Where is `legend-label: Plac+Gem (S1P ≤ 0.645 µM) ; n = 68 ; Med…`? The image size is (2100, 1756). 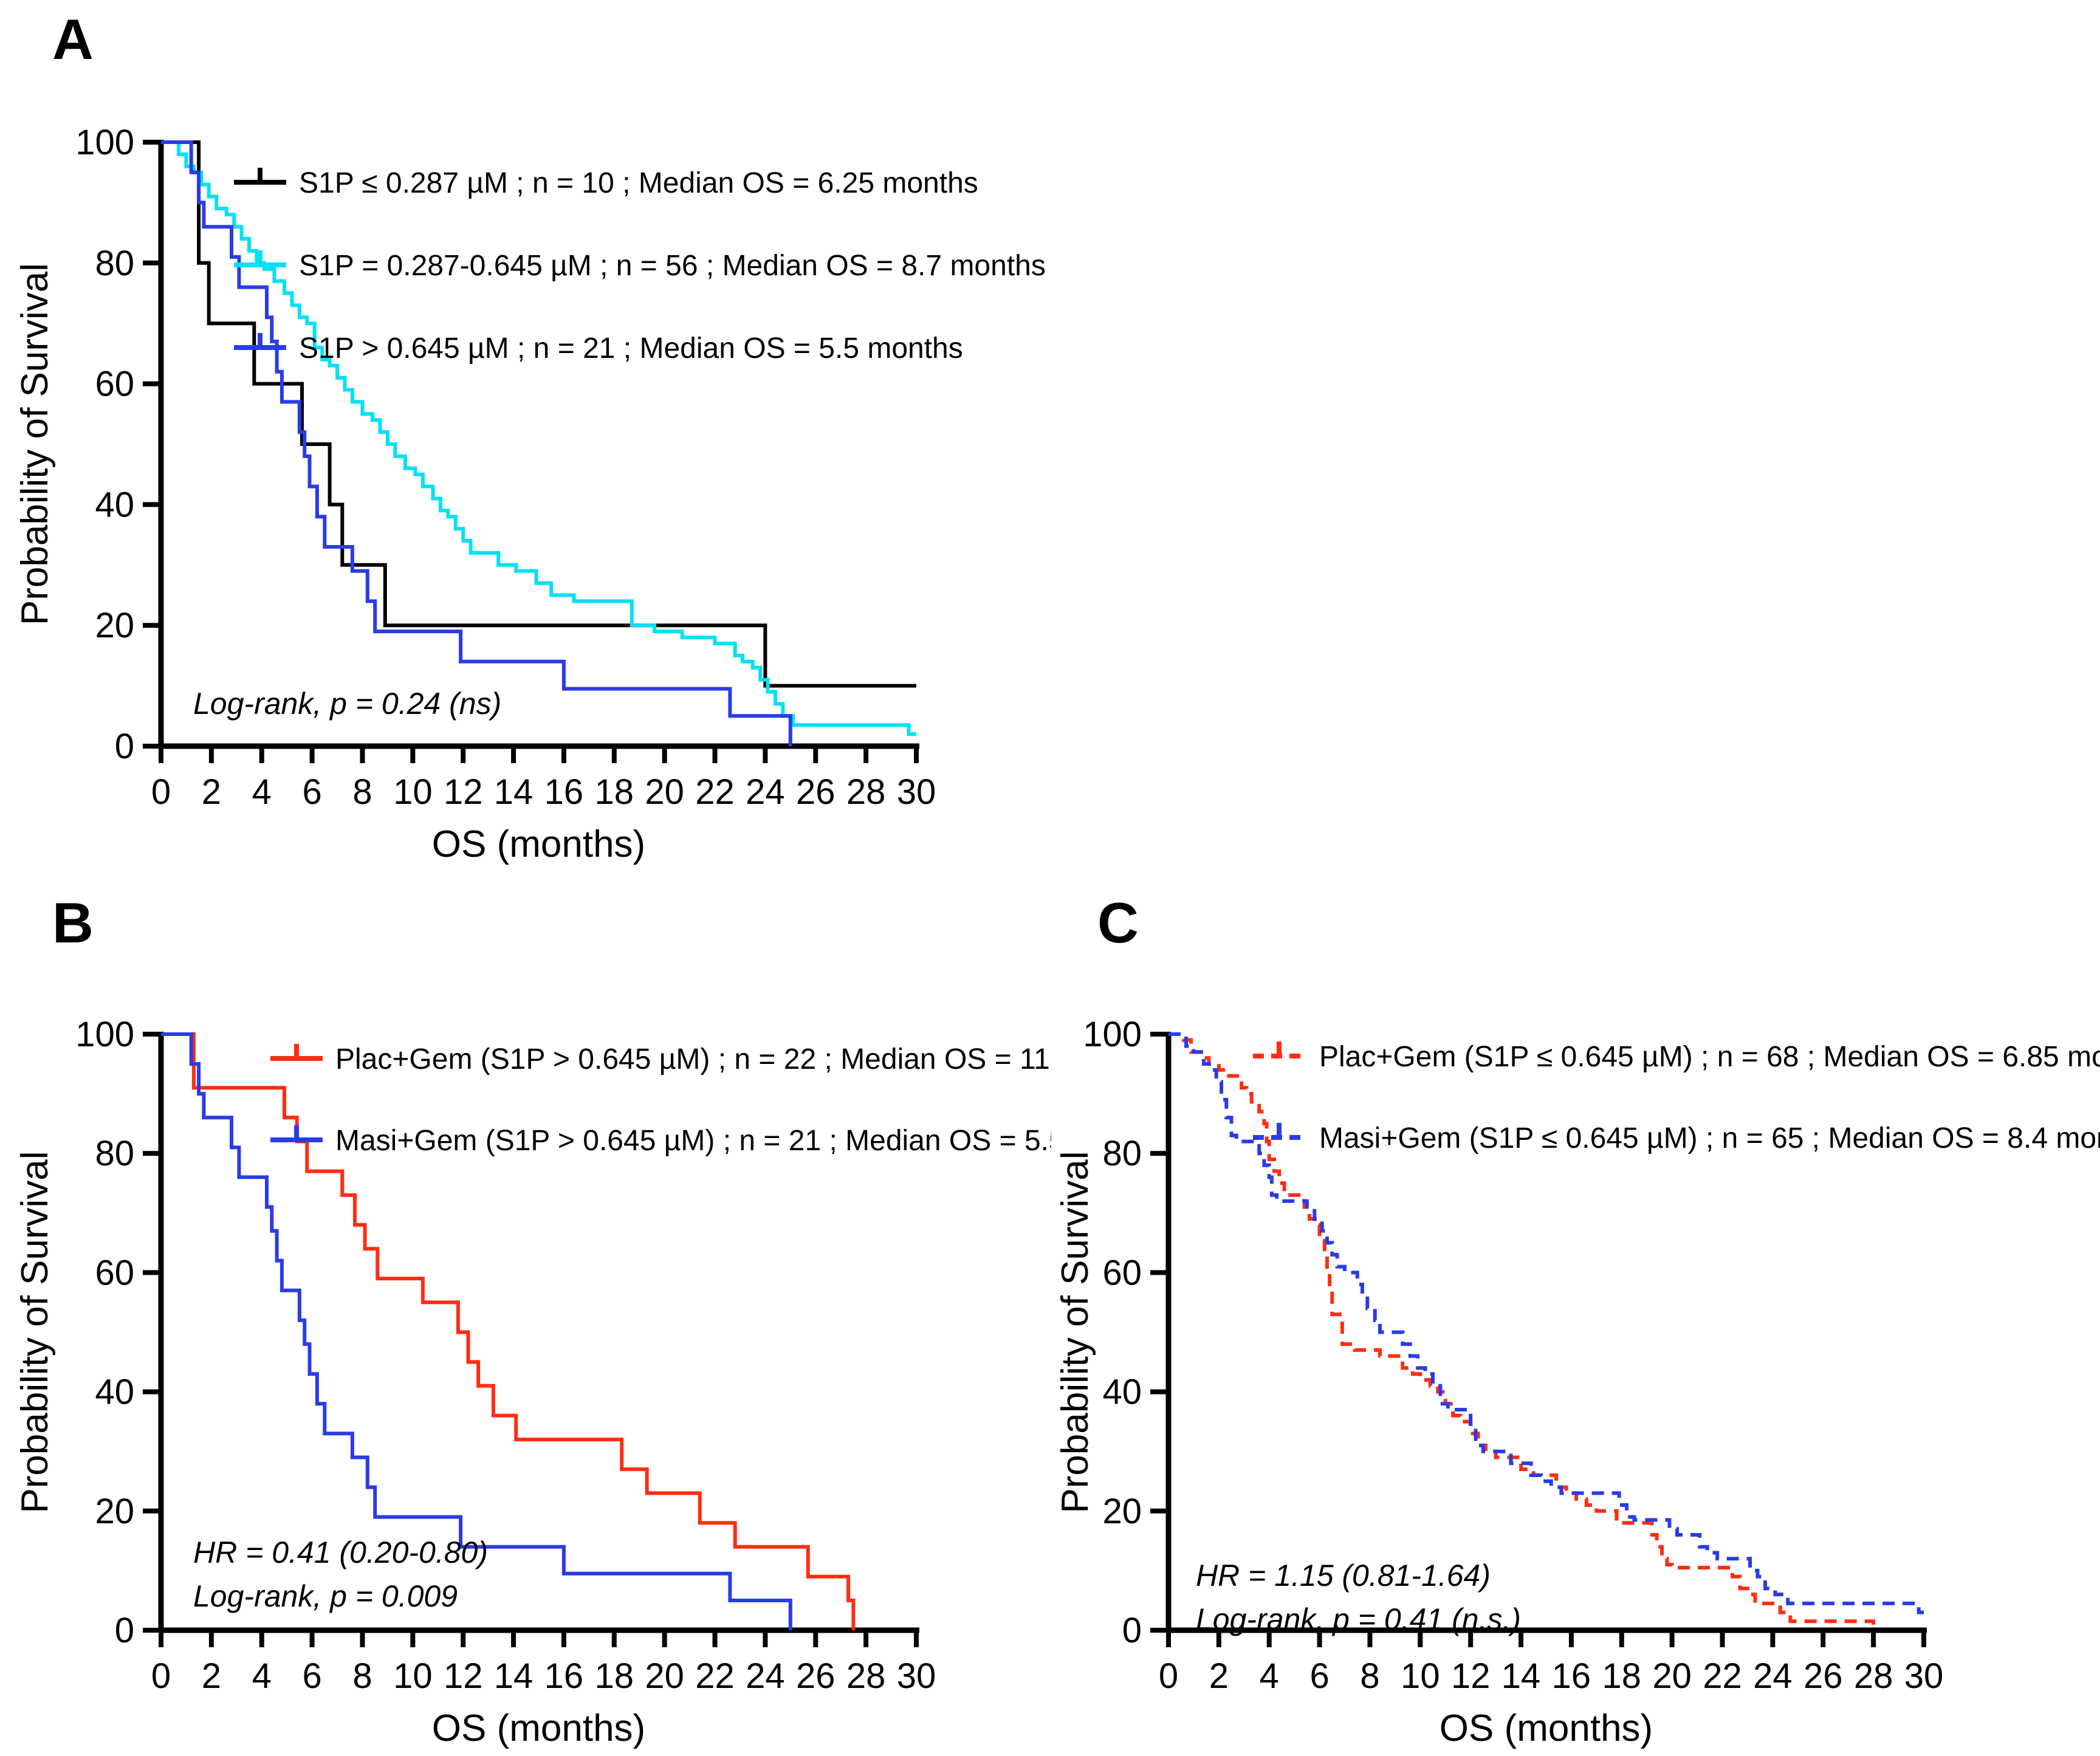
legend-label: Plac+Gem (S1P ≤ 0.645 µM) ; n = 68 ; Med… is located at coordinates (1709, 1057).